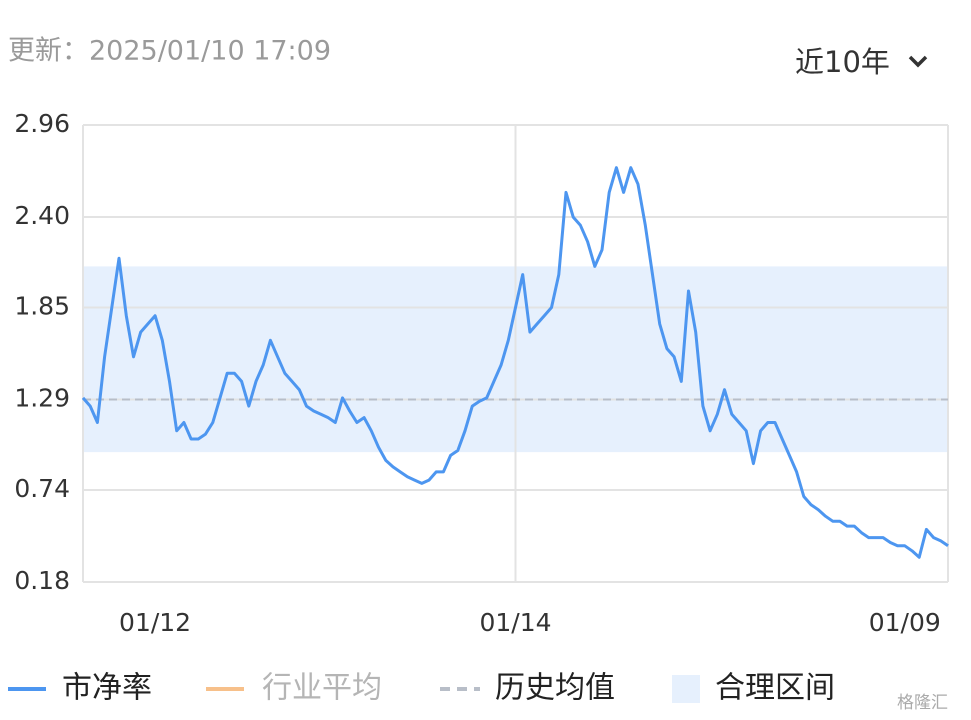 This screenshot has height=720, width=971. Describe the element at coordinates (42, 123) in the screenshot. I see `y-tick-label: 2.96` at that location.